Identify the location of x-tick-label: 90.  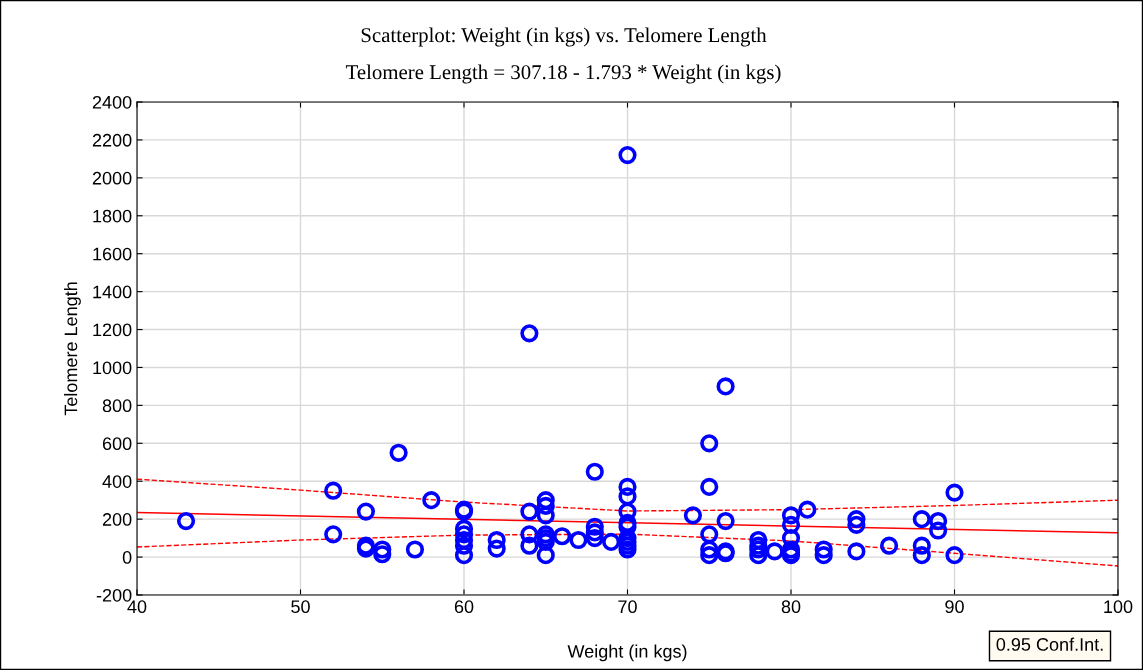
(954, 607).